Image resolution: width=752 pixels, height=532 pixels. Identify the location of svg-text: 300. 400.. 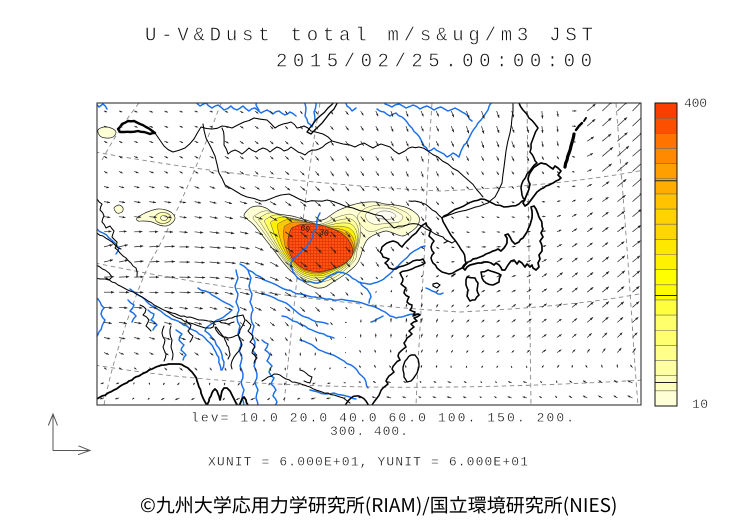
(369, 431).